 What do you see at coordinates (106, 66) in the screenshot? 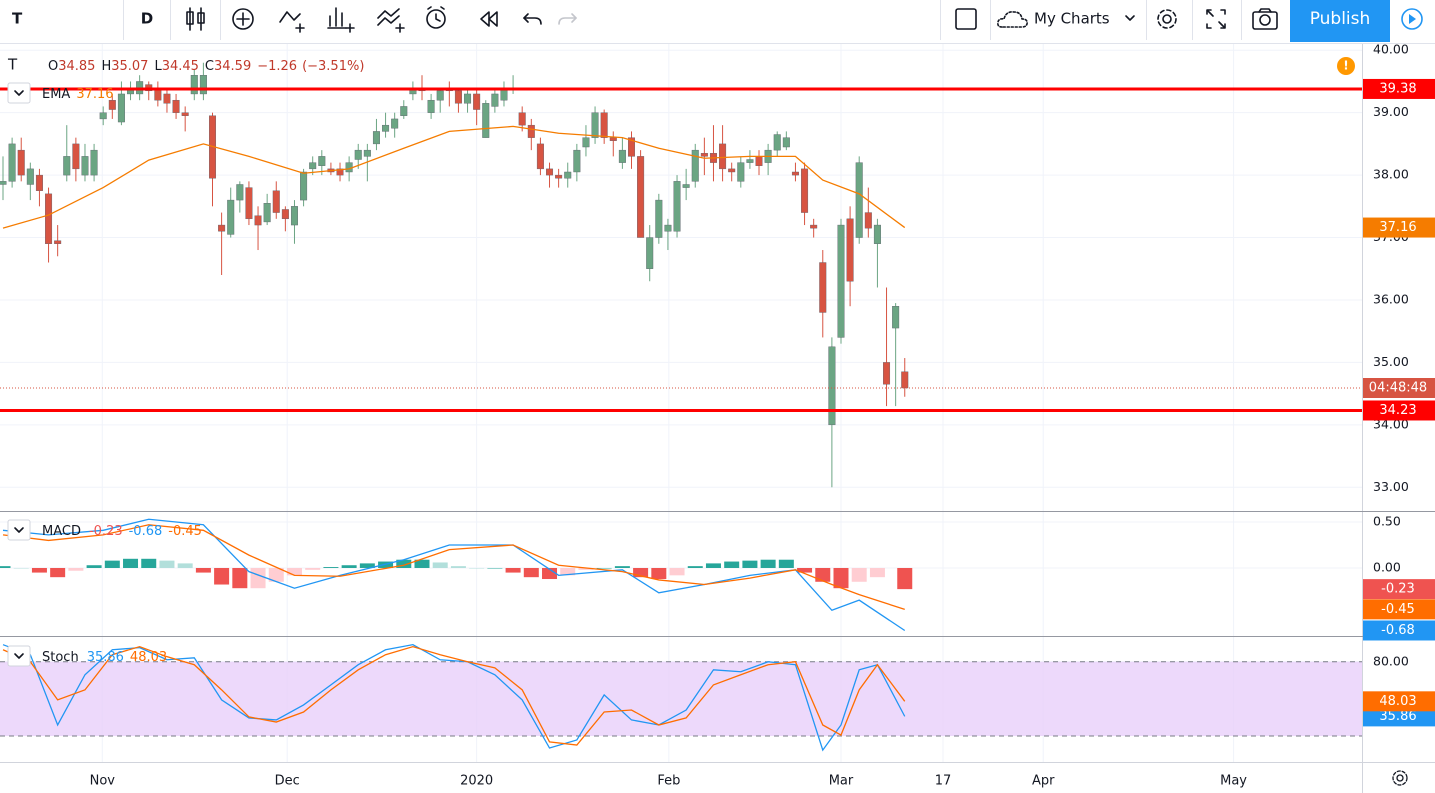
I see `high-prefix: H` at bounding box center [106, 66].